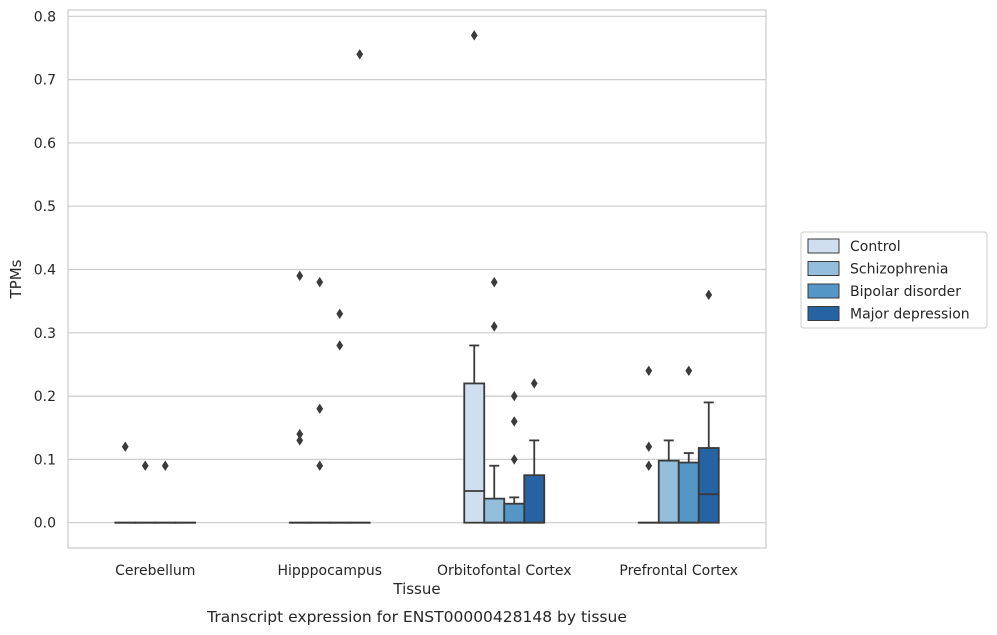  Describe the element at coordinates (45, 460) in the screenshot. I see `y-tick-label: 0.1` at that location.